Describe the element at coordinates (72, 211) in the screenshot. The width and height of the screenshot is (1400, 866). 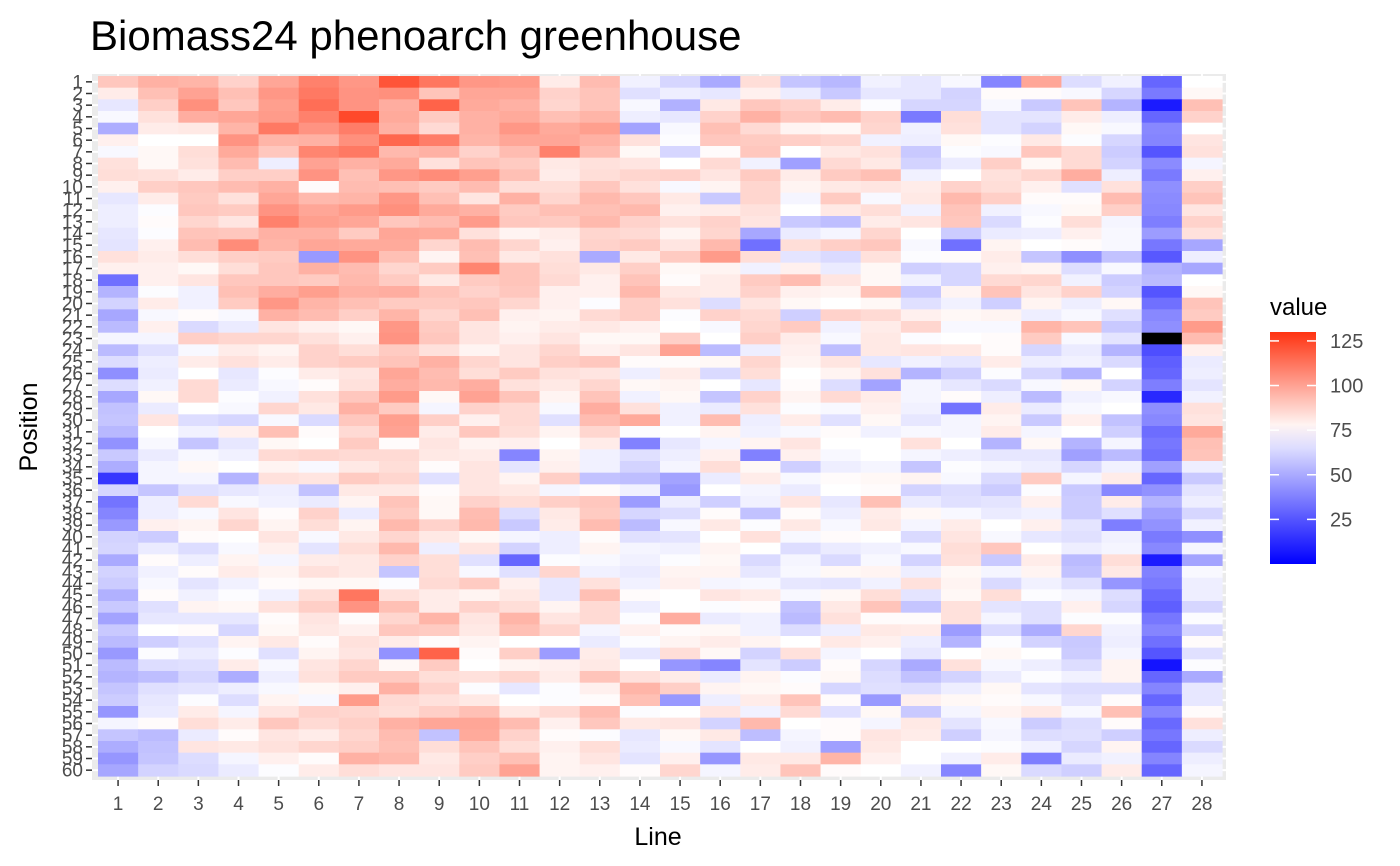
I see `y-tick-label: 12` at that location.